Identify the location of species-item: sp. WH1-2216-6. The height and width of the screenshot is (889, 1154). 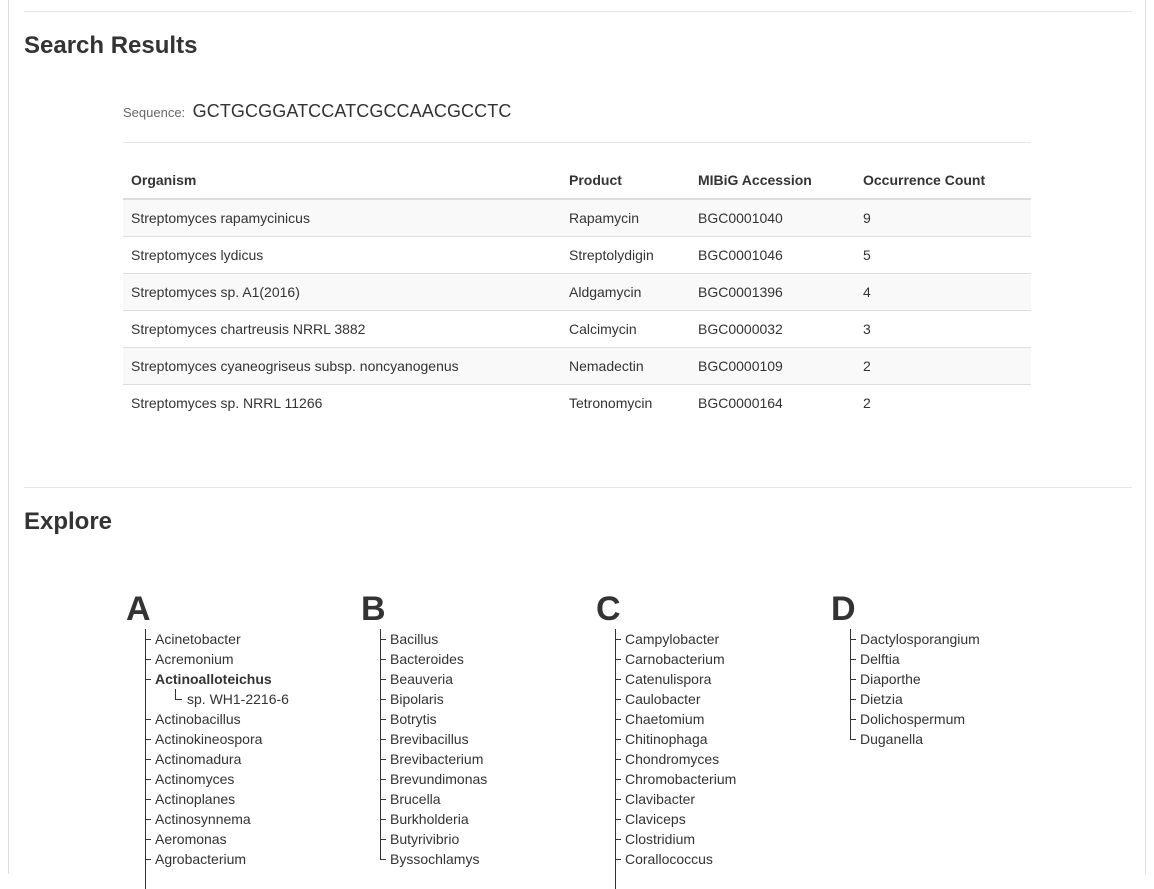
(216, 699).